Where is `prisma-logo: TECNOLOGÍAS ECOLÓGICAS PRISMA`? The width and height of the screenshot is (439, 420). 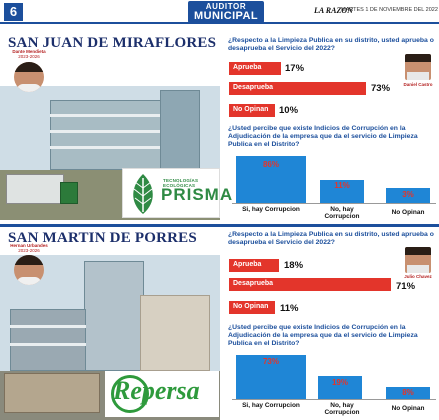 prisma-logo: TECNOLOGÍAS ECOLÓGICAS PRISMA is located at coordinates (177, 193).